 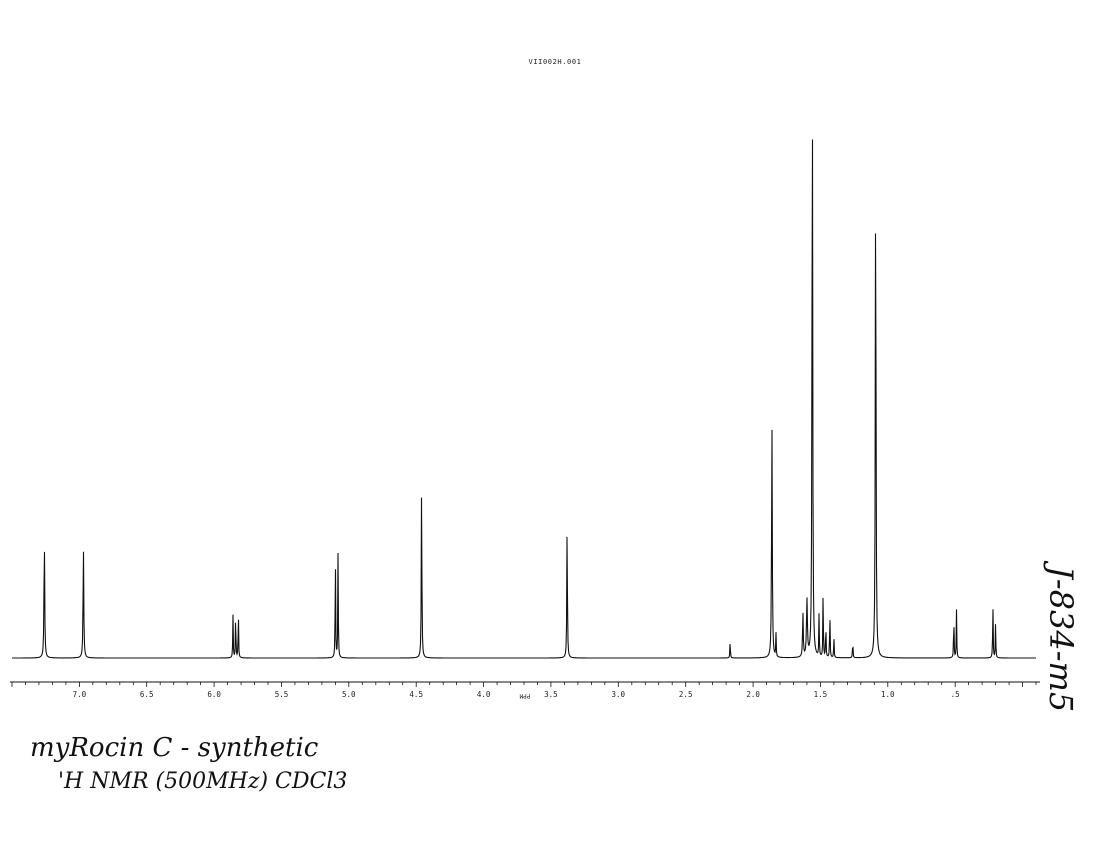 I want to click on ppm-tick-label: 4.0, so click(x=484, y=694).